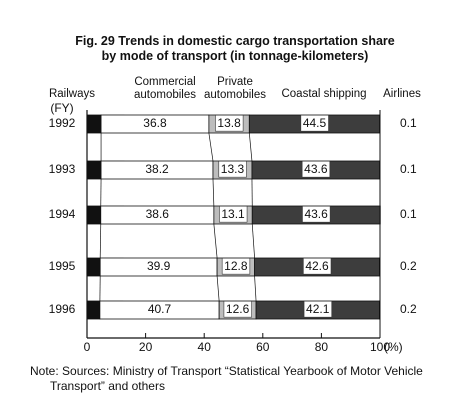 This screenshot has height=412, width=465. I want to click on value-label: 13.8, so click(229, 123).